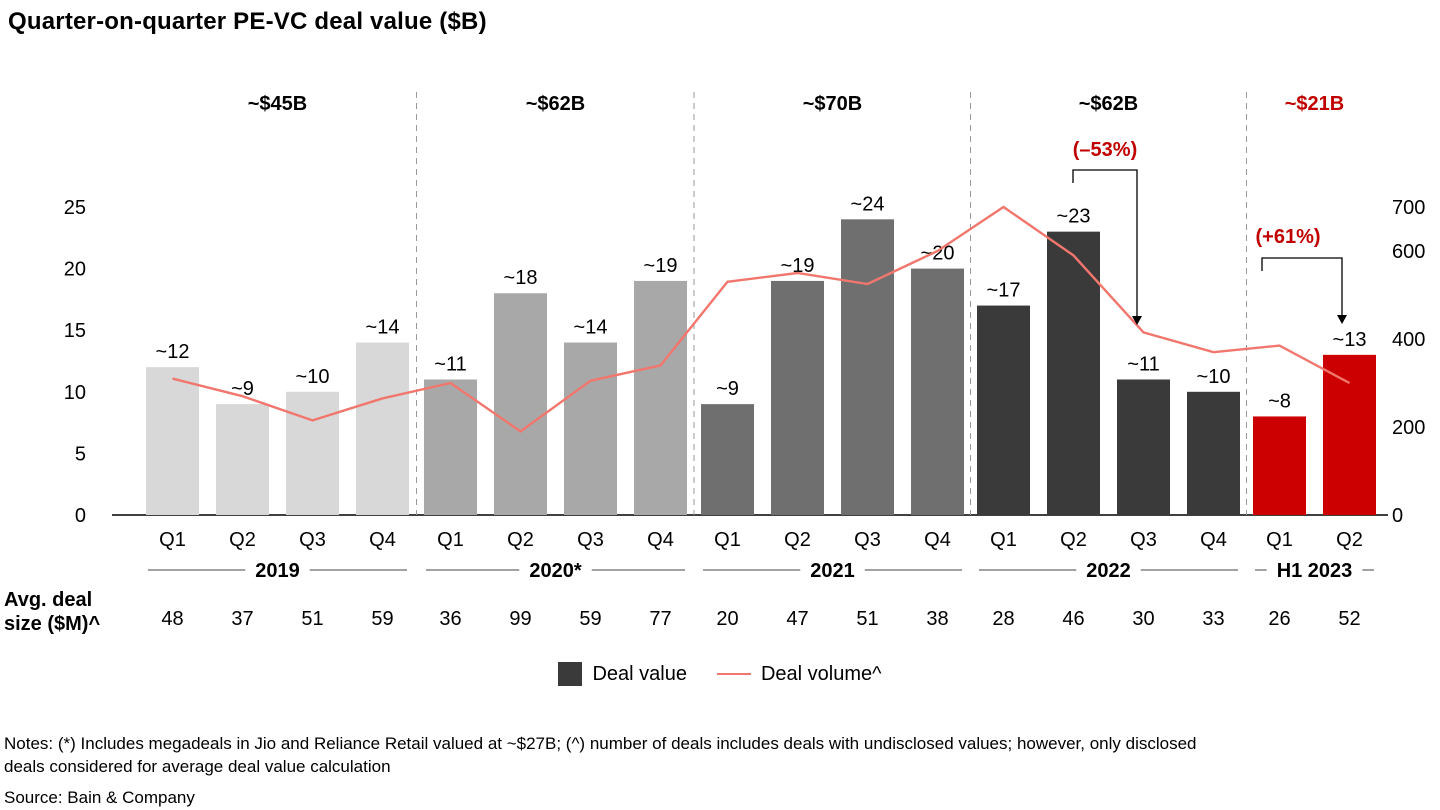 The height and width of the screenshot is (810, 1440). I want to click on source: Source: Bain & Company, so click(99, 797).